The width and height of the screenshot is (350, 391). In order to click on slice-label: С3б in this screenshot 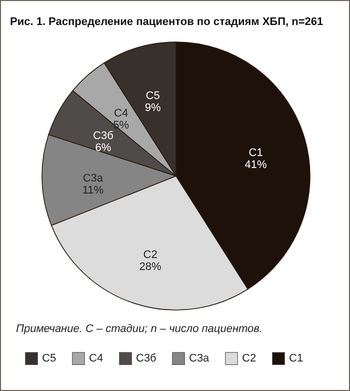, I will do `click(103, 136)`.